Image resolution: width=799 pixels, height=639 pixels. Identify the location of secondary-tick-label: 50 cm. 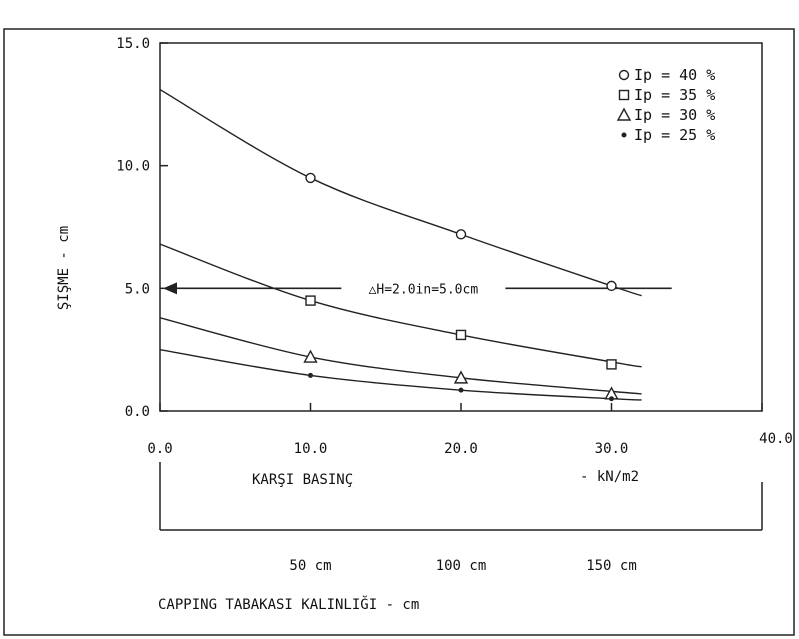
(310, 566).